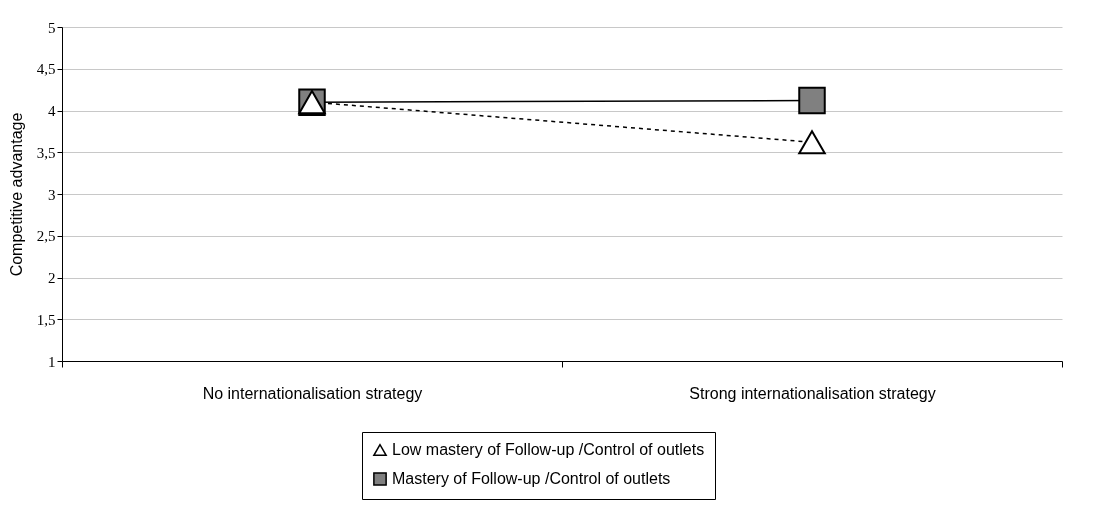 The image size is (1095, 519). I want to click on y-tick-label: 4, so click(52, 111).